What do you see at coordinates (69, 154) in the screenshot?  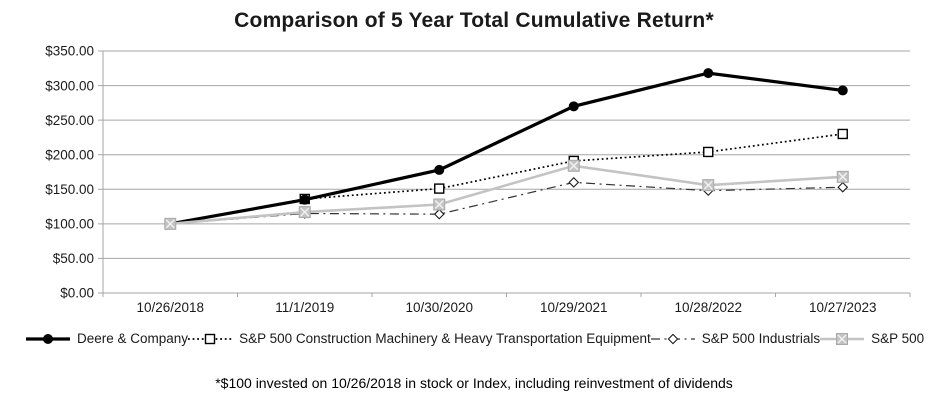 I see `y-tick-label: $200.00` at bounding box center [69, 154].